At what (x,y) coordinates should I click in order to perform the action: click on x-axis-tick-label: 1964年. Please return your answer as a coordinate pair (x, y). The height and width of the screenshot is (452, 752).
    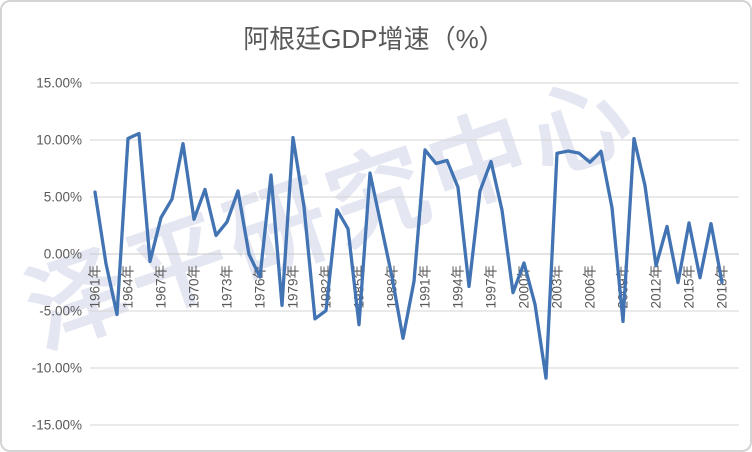
    Looking at the image, I should click on (128, 287).